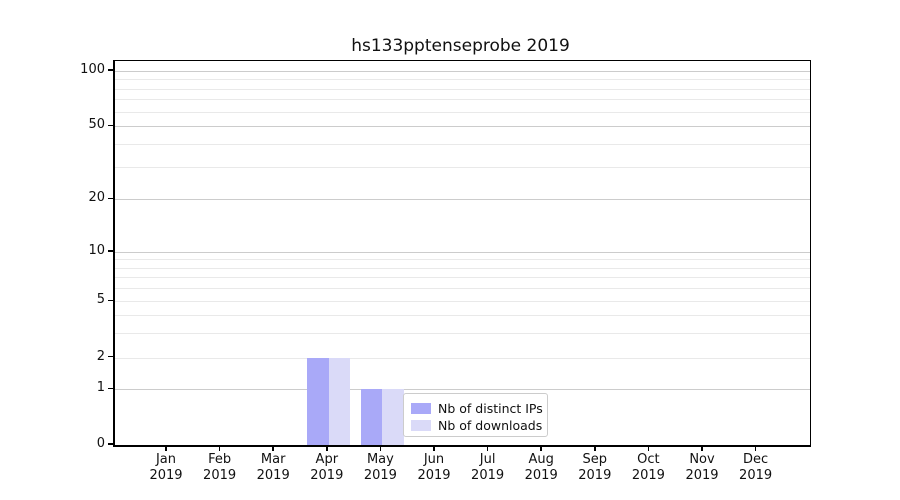 The image size is (900, 500). What do you see at coordinates (648, 459) in the screenshot?
I see `x-tick-month: Oct` at bounding box center [648, 459].